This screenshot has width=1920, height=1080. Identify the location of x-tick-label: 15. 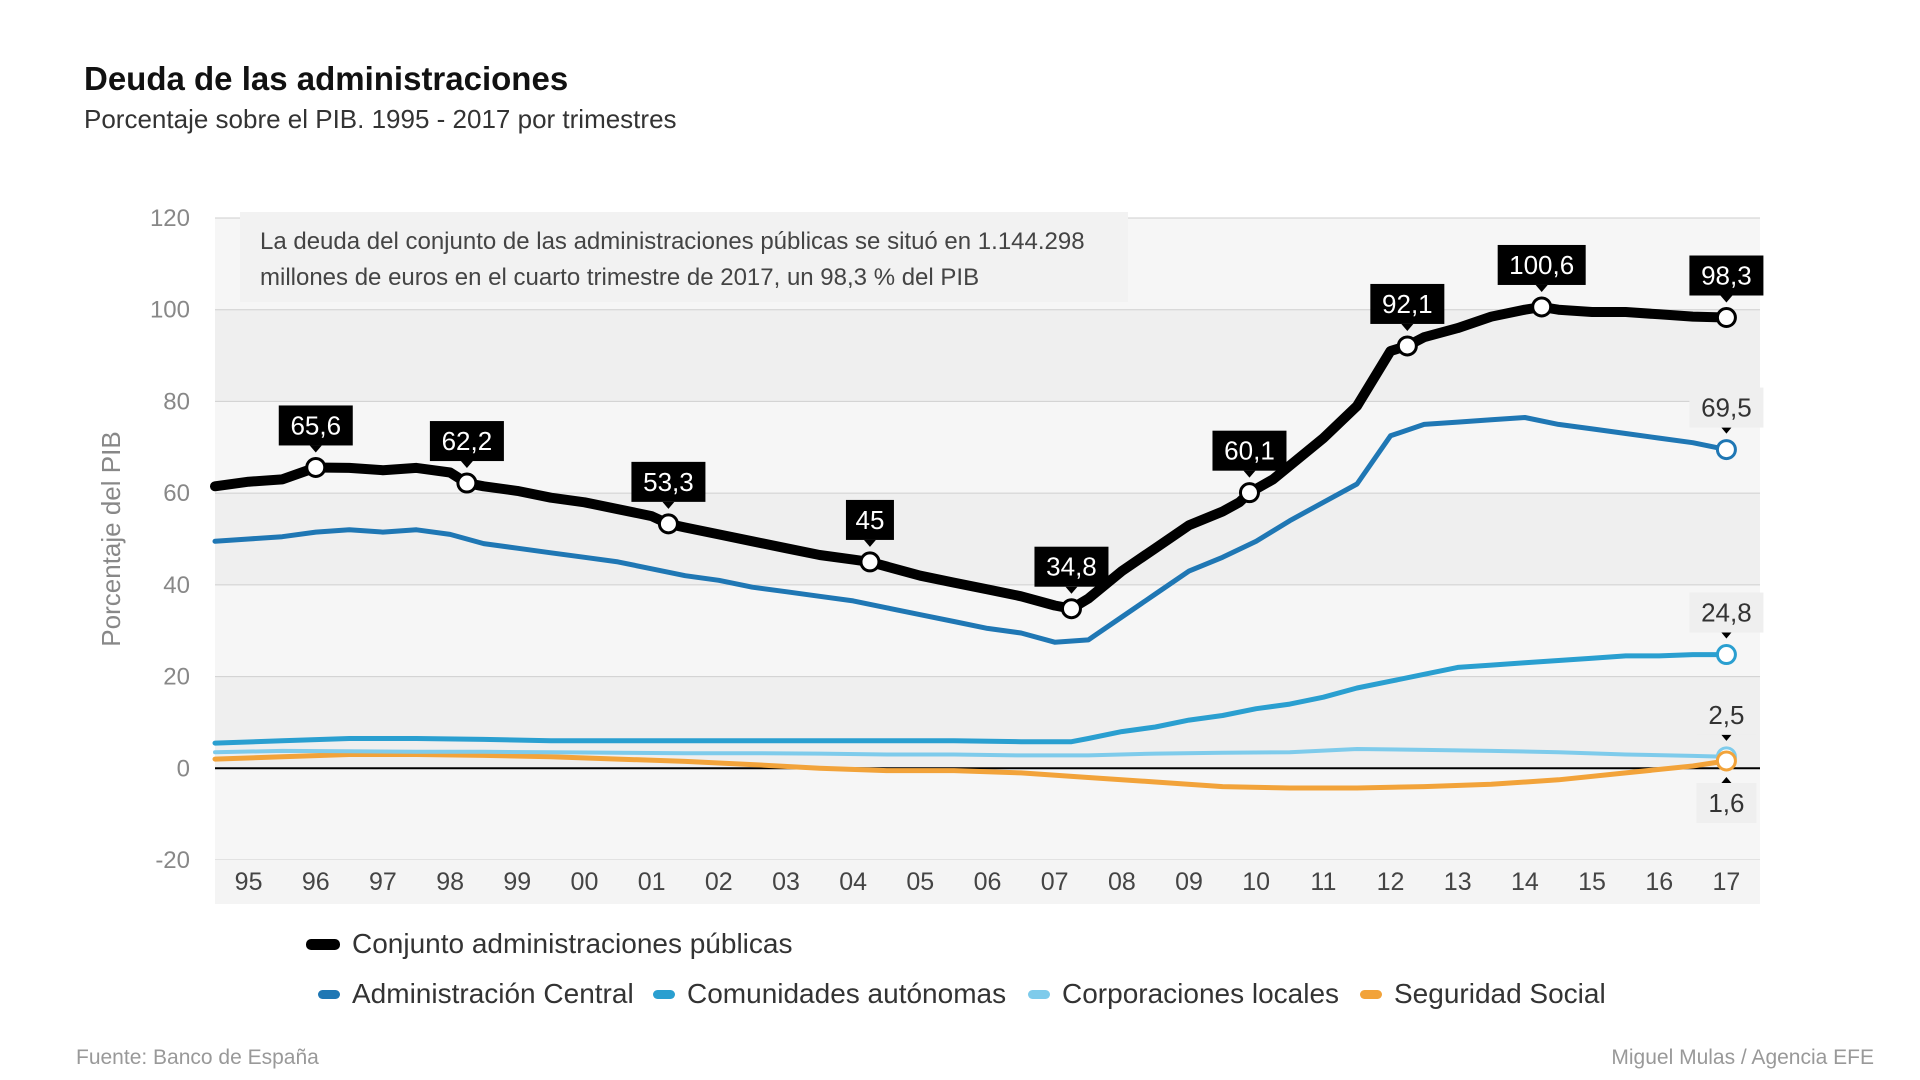
(1592, 882).